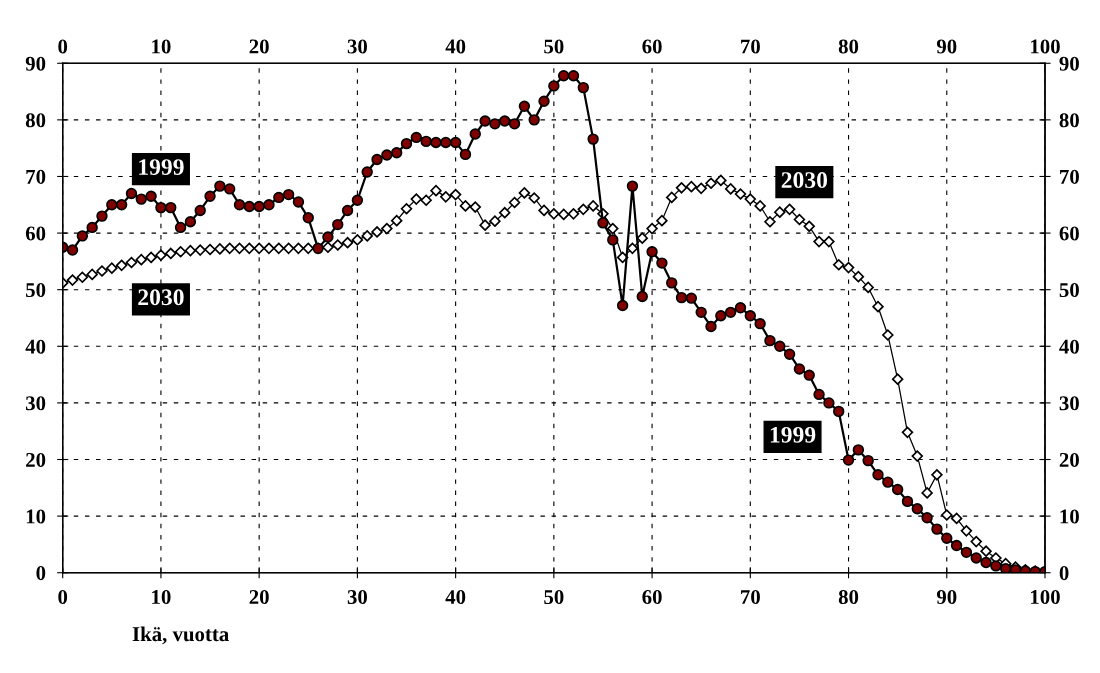  Describe the element at coordinates (161, 167) in the screenshot. I see `series-label: 1999` at that location.